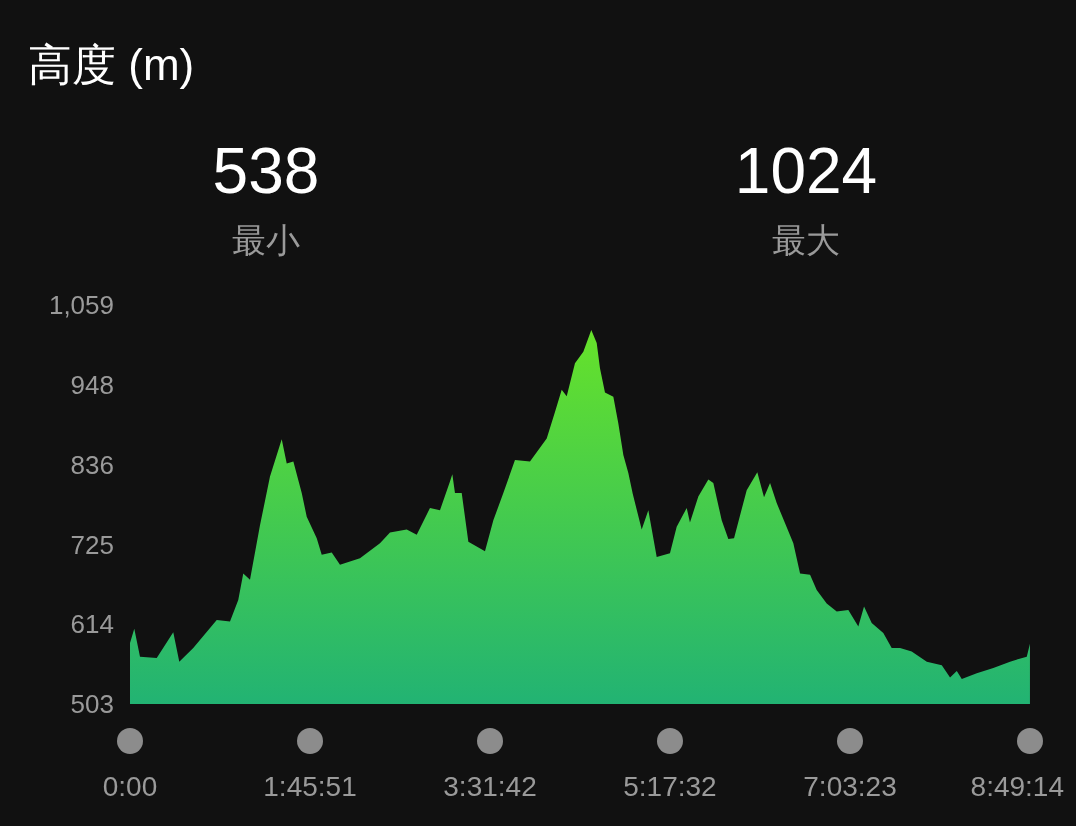 This screenshot has height=826, width=1076. I want to click on annotation: 最大, so click(806, 240).